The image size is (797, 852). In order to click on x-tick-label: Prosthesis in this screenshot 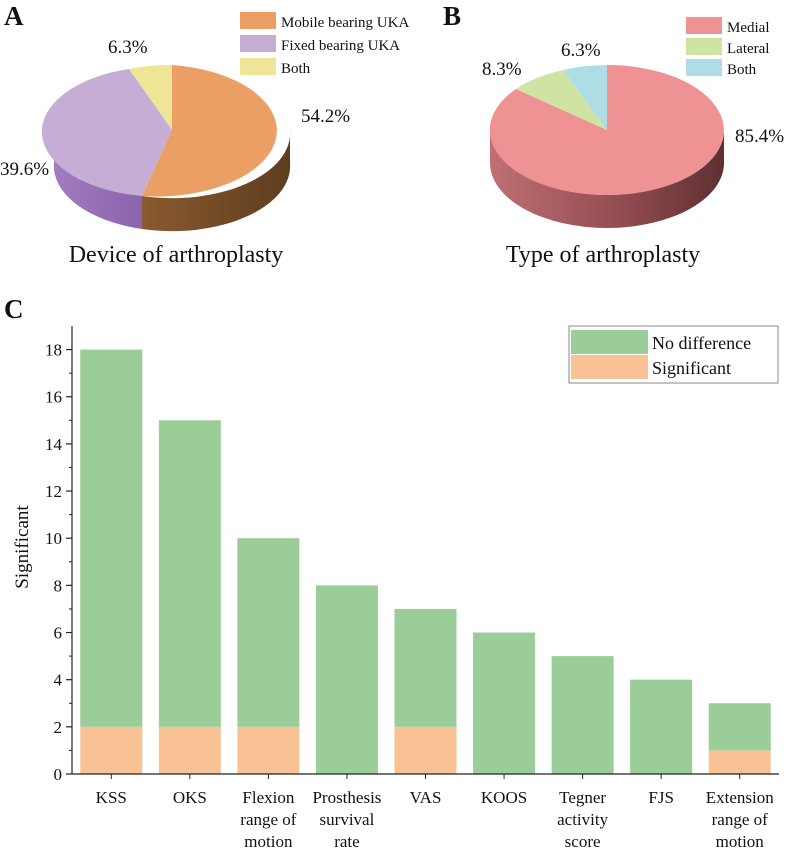, I will do `click(346, 797)`.